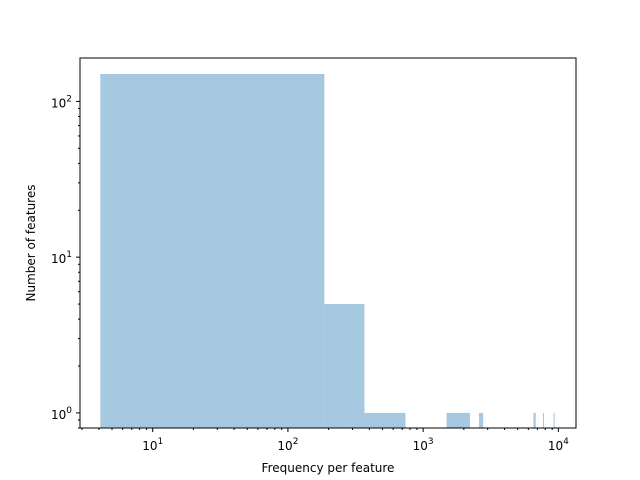  What do you see at coordinates (152, 445) in the screenshot?
I see `x-tick-label: 10¹` at bounding box center [152, 445].